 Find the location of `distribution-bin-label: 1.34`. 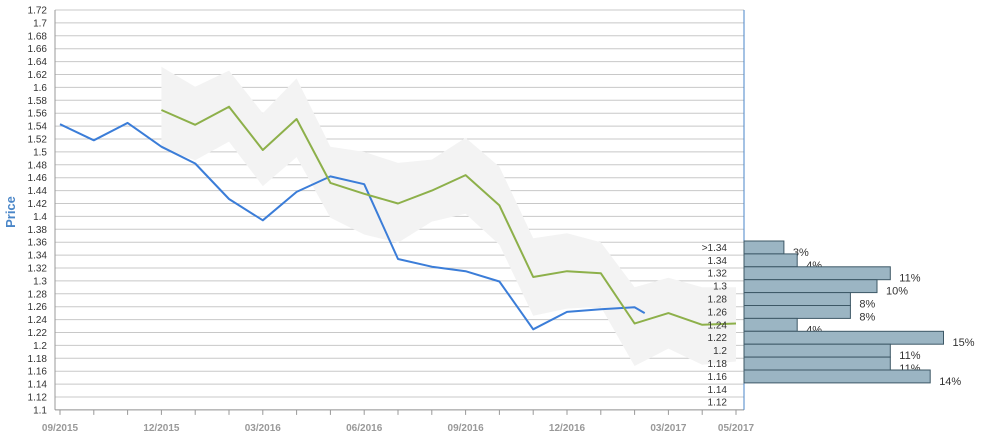

distribution-bin-label: 1.34 is located at coordinates (718, 261).